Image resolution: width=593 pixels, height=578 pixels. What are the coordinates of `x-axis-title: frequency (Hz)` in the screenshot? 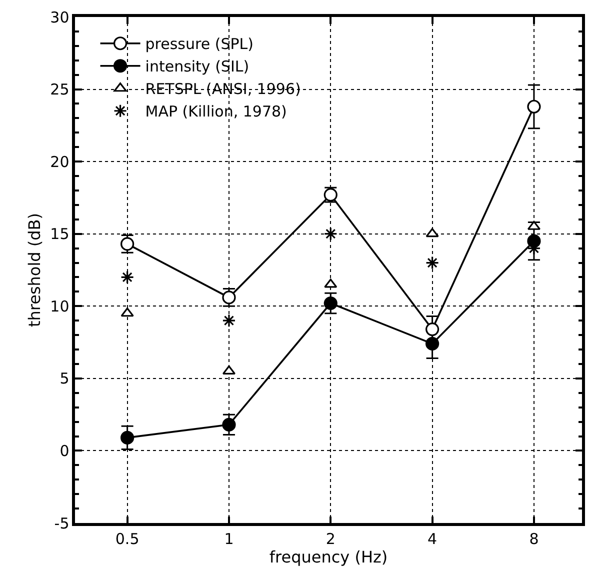 It's located at (328, 557).